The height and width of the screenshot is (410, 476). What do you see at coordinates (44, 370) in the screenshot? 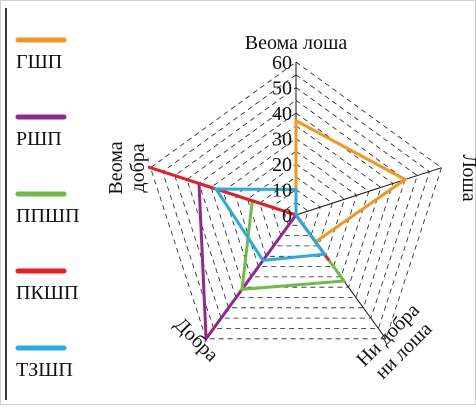
I see `legend-label: ТЗШП` at bounding box center [44, 370].